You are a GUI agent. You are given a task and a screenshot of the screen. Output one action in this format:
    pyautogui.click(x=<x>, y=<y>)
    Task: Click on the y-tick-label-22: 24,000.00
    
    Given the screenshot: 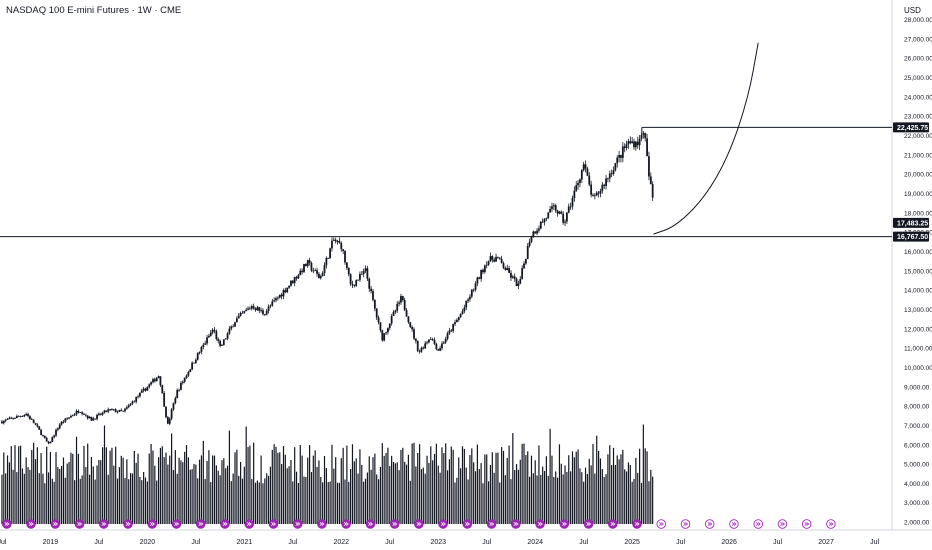 What is the action you would take?
    pyautogui.click(x=918, y=97)
    